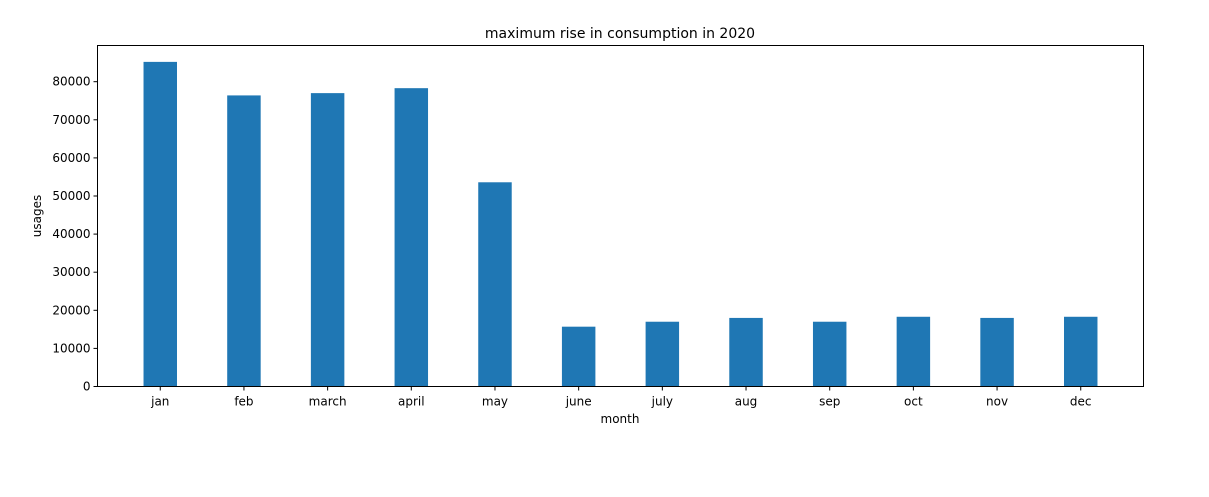  Describe the element at coordinates (160, 224) in the screenshot. I see `bar-jan` at that location.